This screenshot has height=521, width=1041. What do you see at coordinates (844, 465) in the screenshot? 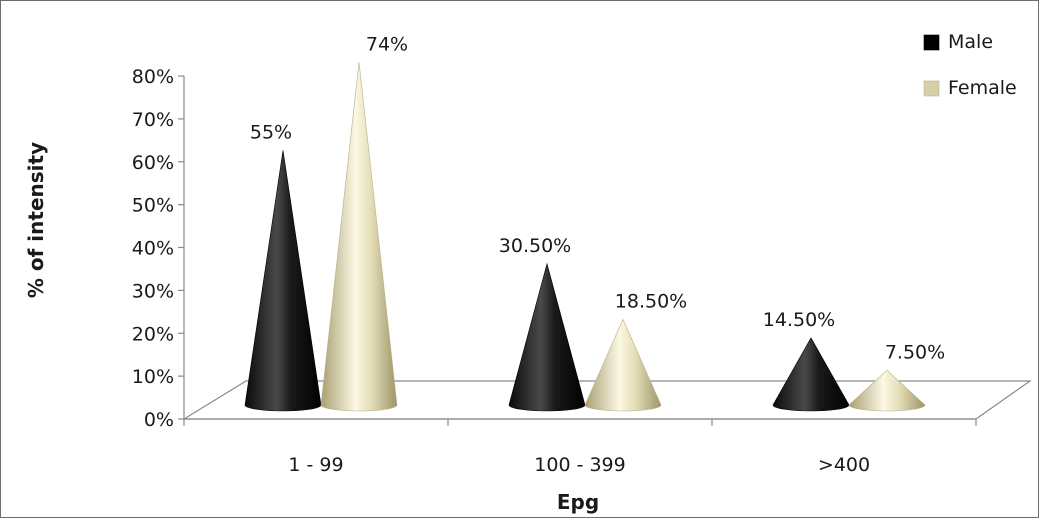
I see `x-tick-label: >400` at bounding box center [844, 465].